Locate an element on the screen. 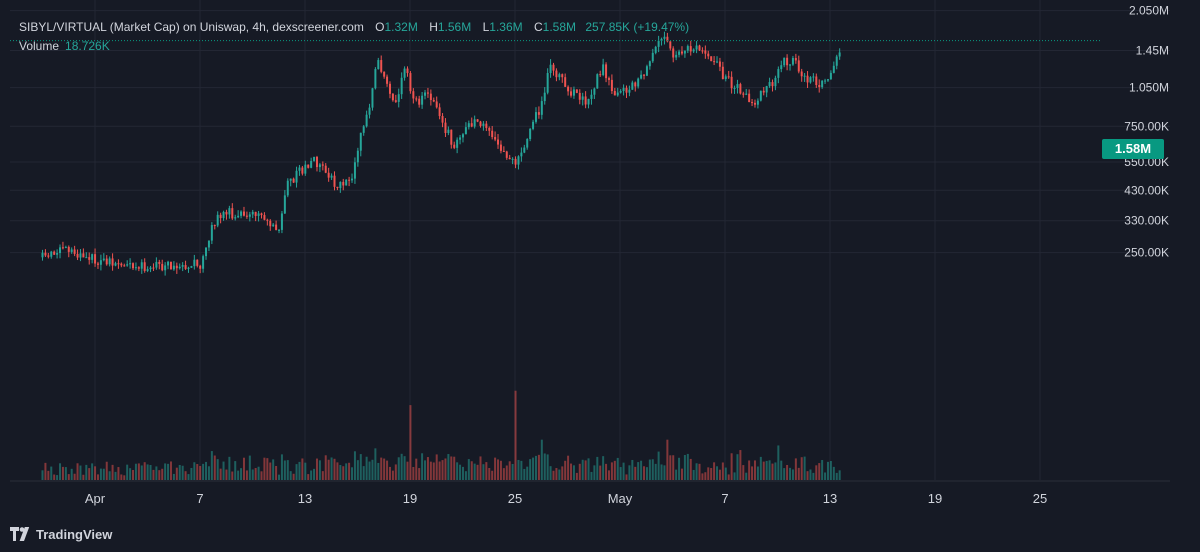  time-tick-label: 13 is located at coordinates (830, 498).